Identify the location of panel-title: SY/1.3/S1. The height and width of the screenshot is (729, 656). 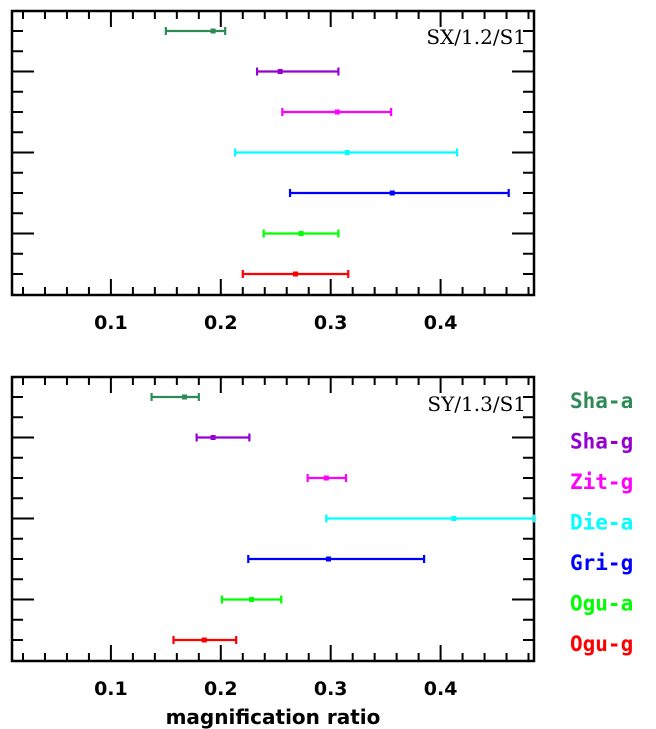
(476, 404).